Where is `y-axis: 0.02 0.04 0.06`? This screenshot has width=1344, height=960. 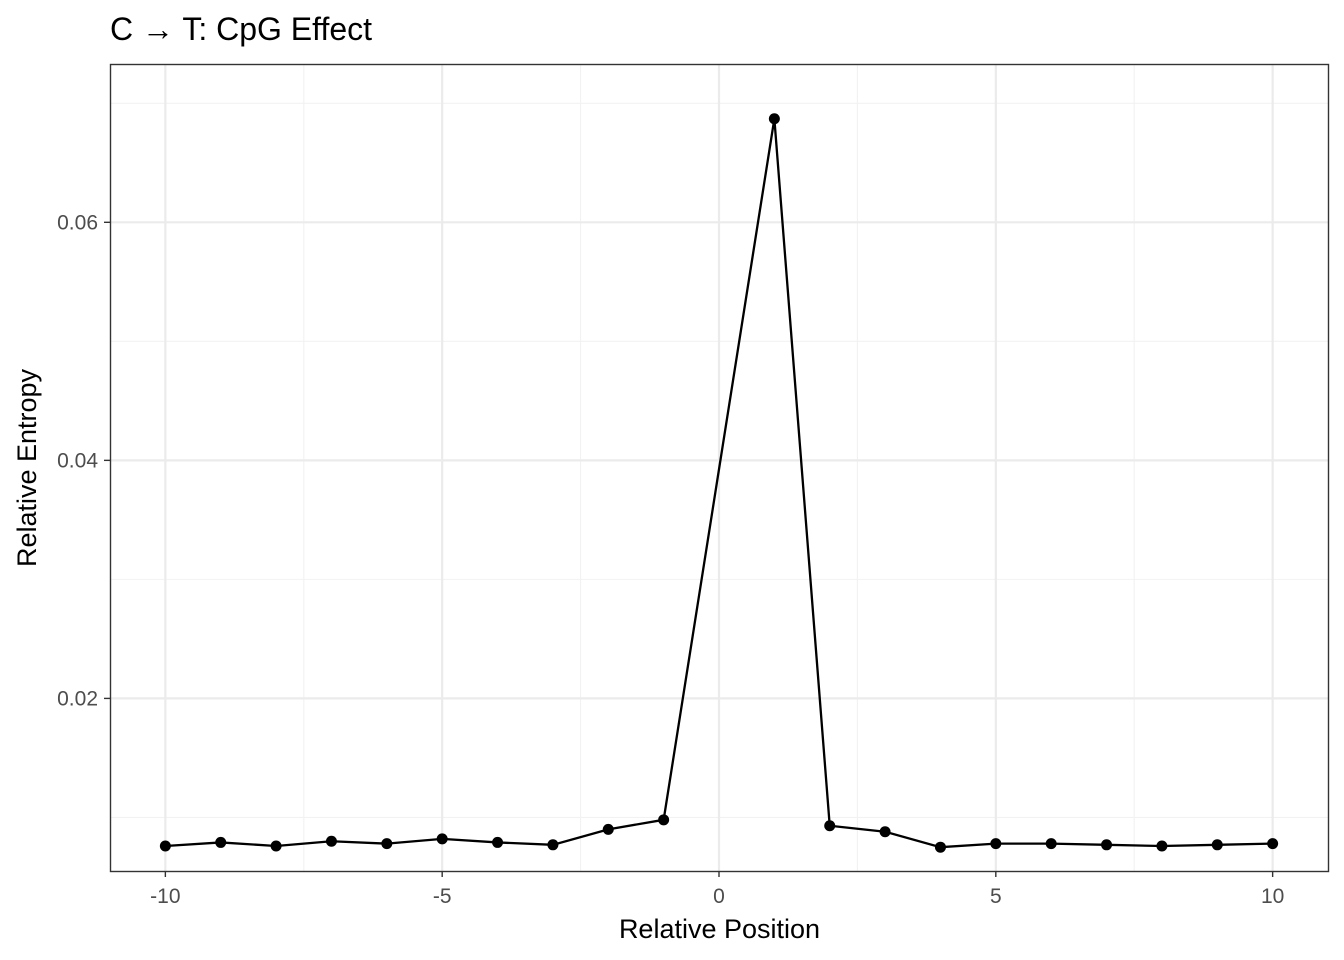
y-axis: 0.02 0.04 0.06 is located at coordinates (83, 460).